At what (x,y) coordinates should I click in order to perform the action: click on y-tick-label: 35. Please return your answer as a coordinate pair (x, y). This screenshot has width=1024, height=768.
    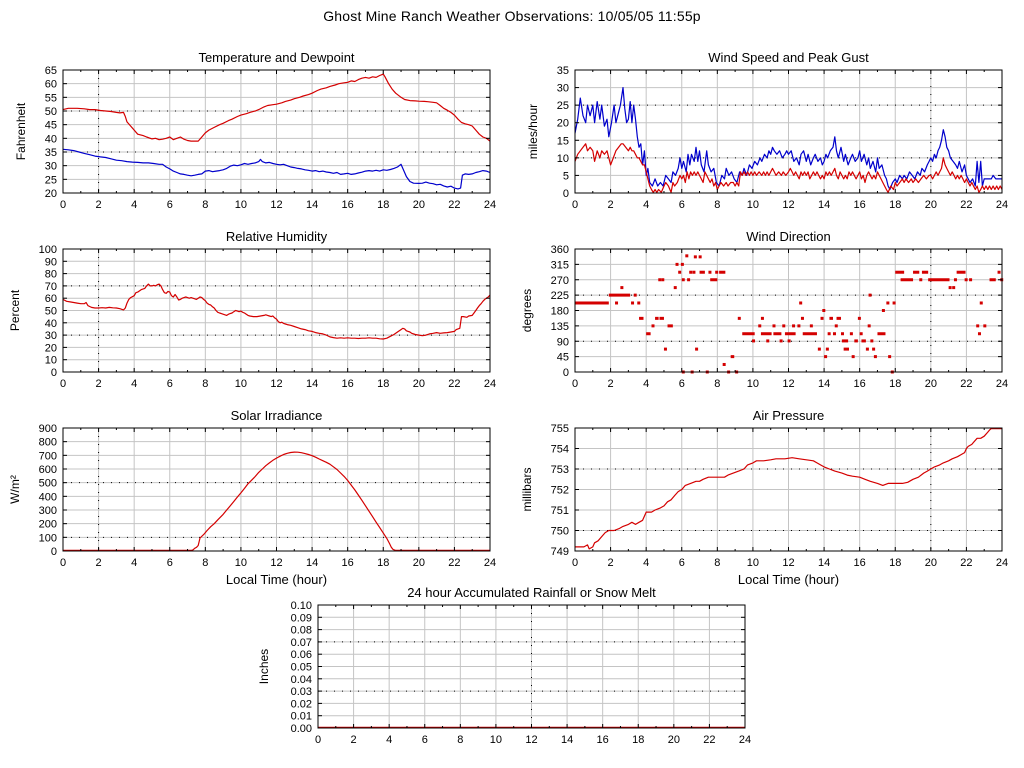
    Looking at the image, I should click on (563, 71).